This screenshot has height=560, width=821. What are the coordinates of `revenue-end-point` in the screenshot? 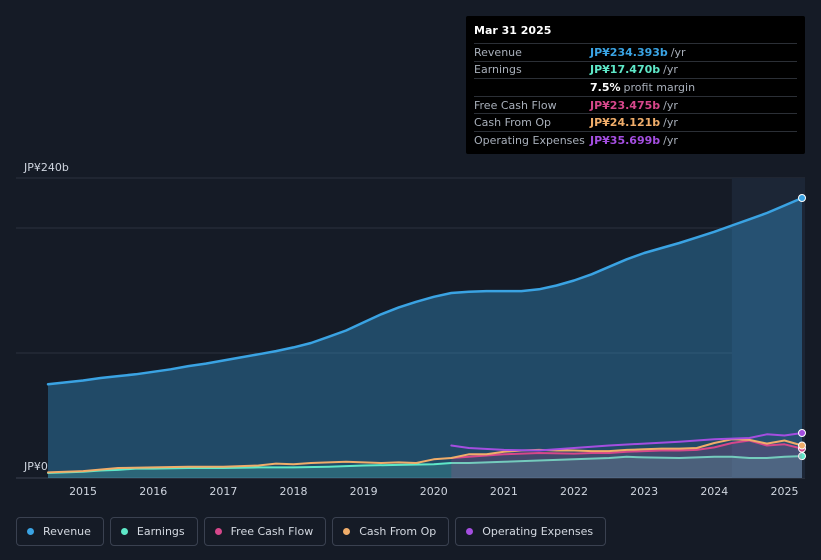 It's located at (802, 198).